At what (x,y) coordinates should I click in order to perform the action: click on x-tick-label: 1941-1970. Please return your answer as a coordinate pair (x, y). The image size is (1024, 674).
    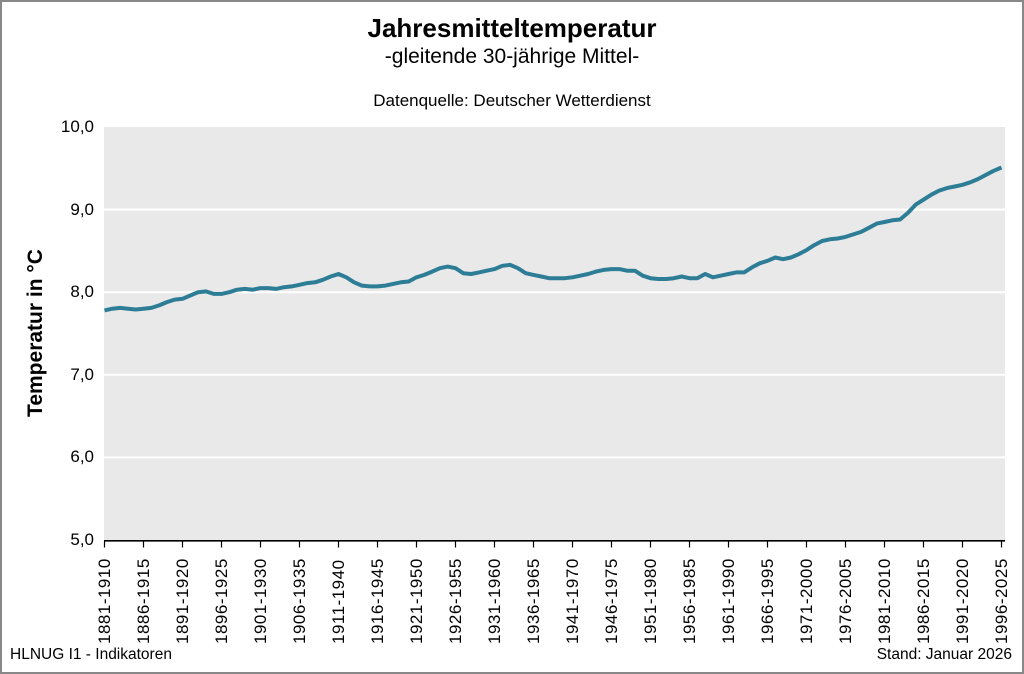
    Looking at the image, I should click on (572, 601).